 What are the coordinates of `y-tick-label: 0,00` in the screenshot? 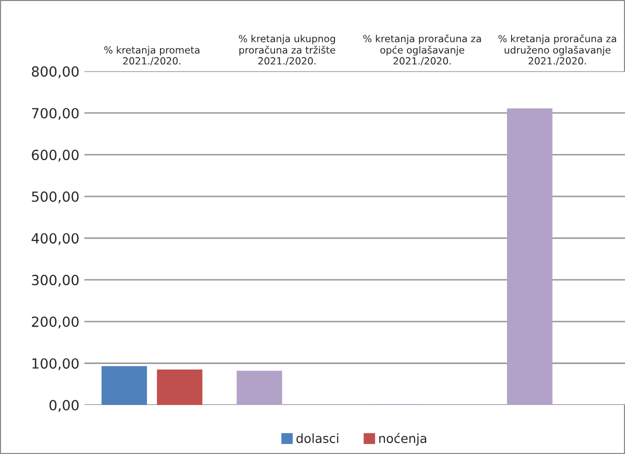 It's located at (64, 406).